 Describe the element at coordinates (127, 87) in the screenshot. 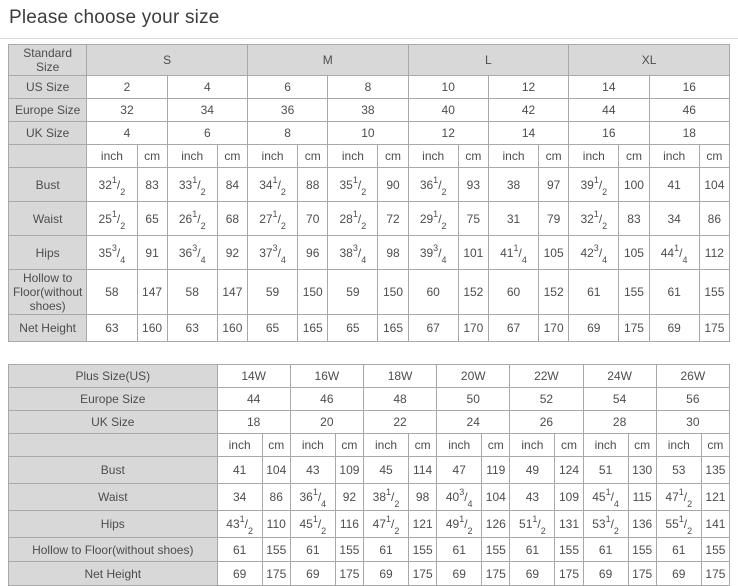

I see `size-value-cell: 2` at that location.